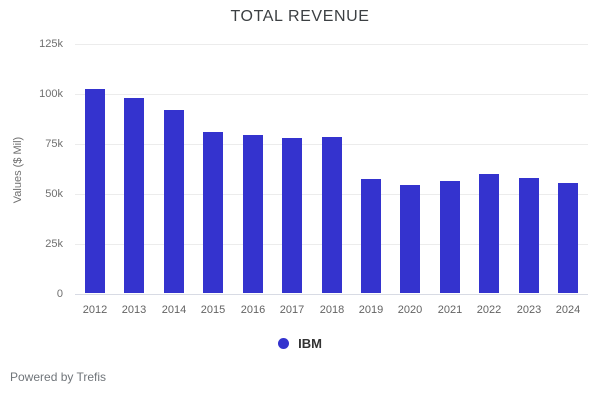 The image size is (600, 400). I want to click on bar-2020, so click(410, 239).